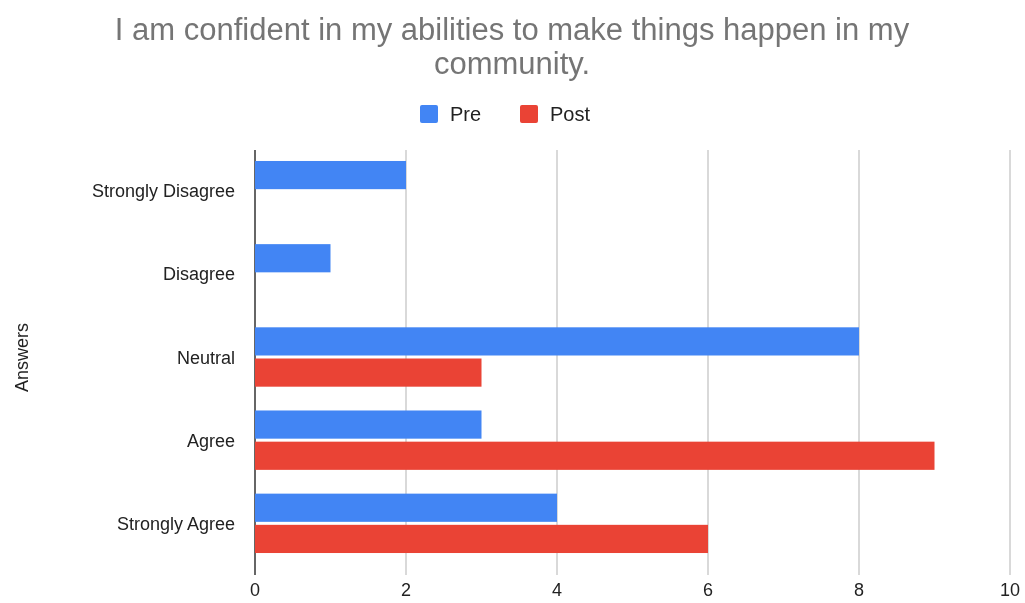  Describe the element at coordinates (255, 590) in the screenshot. I see `x-tick-label: 0` at that location.